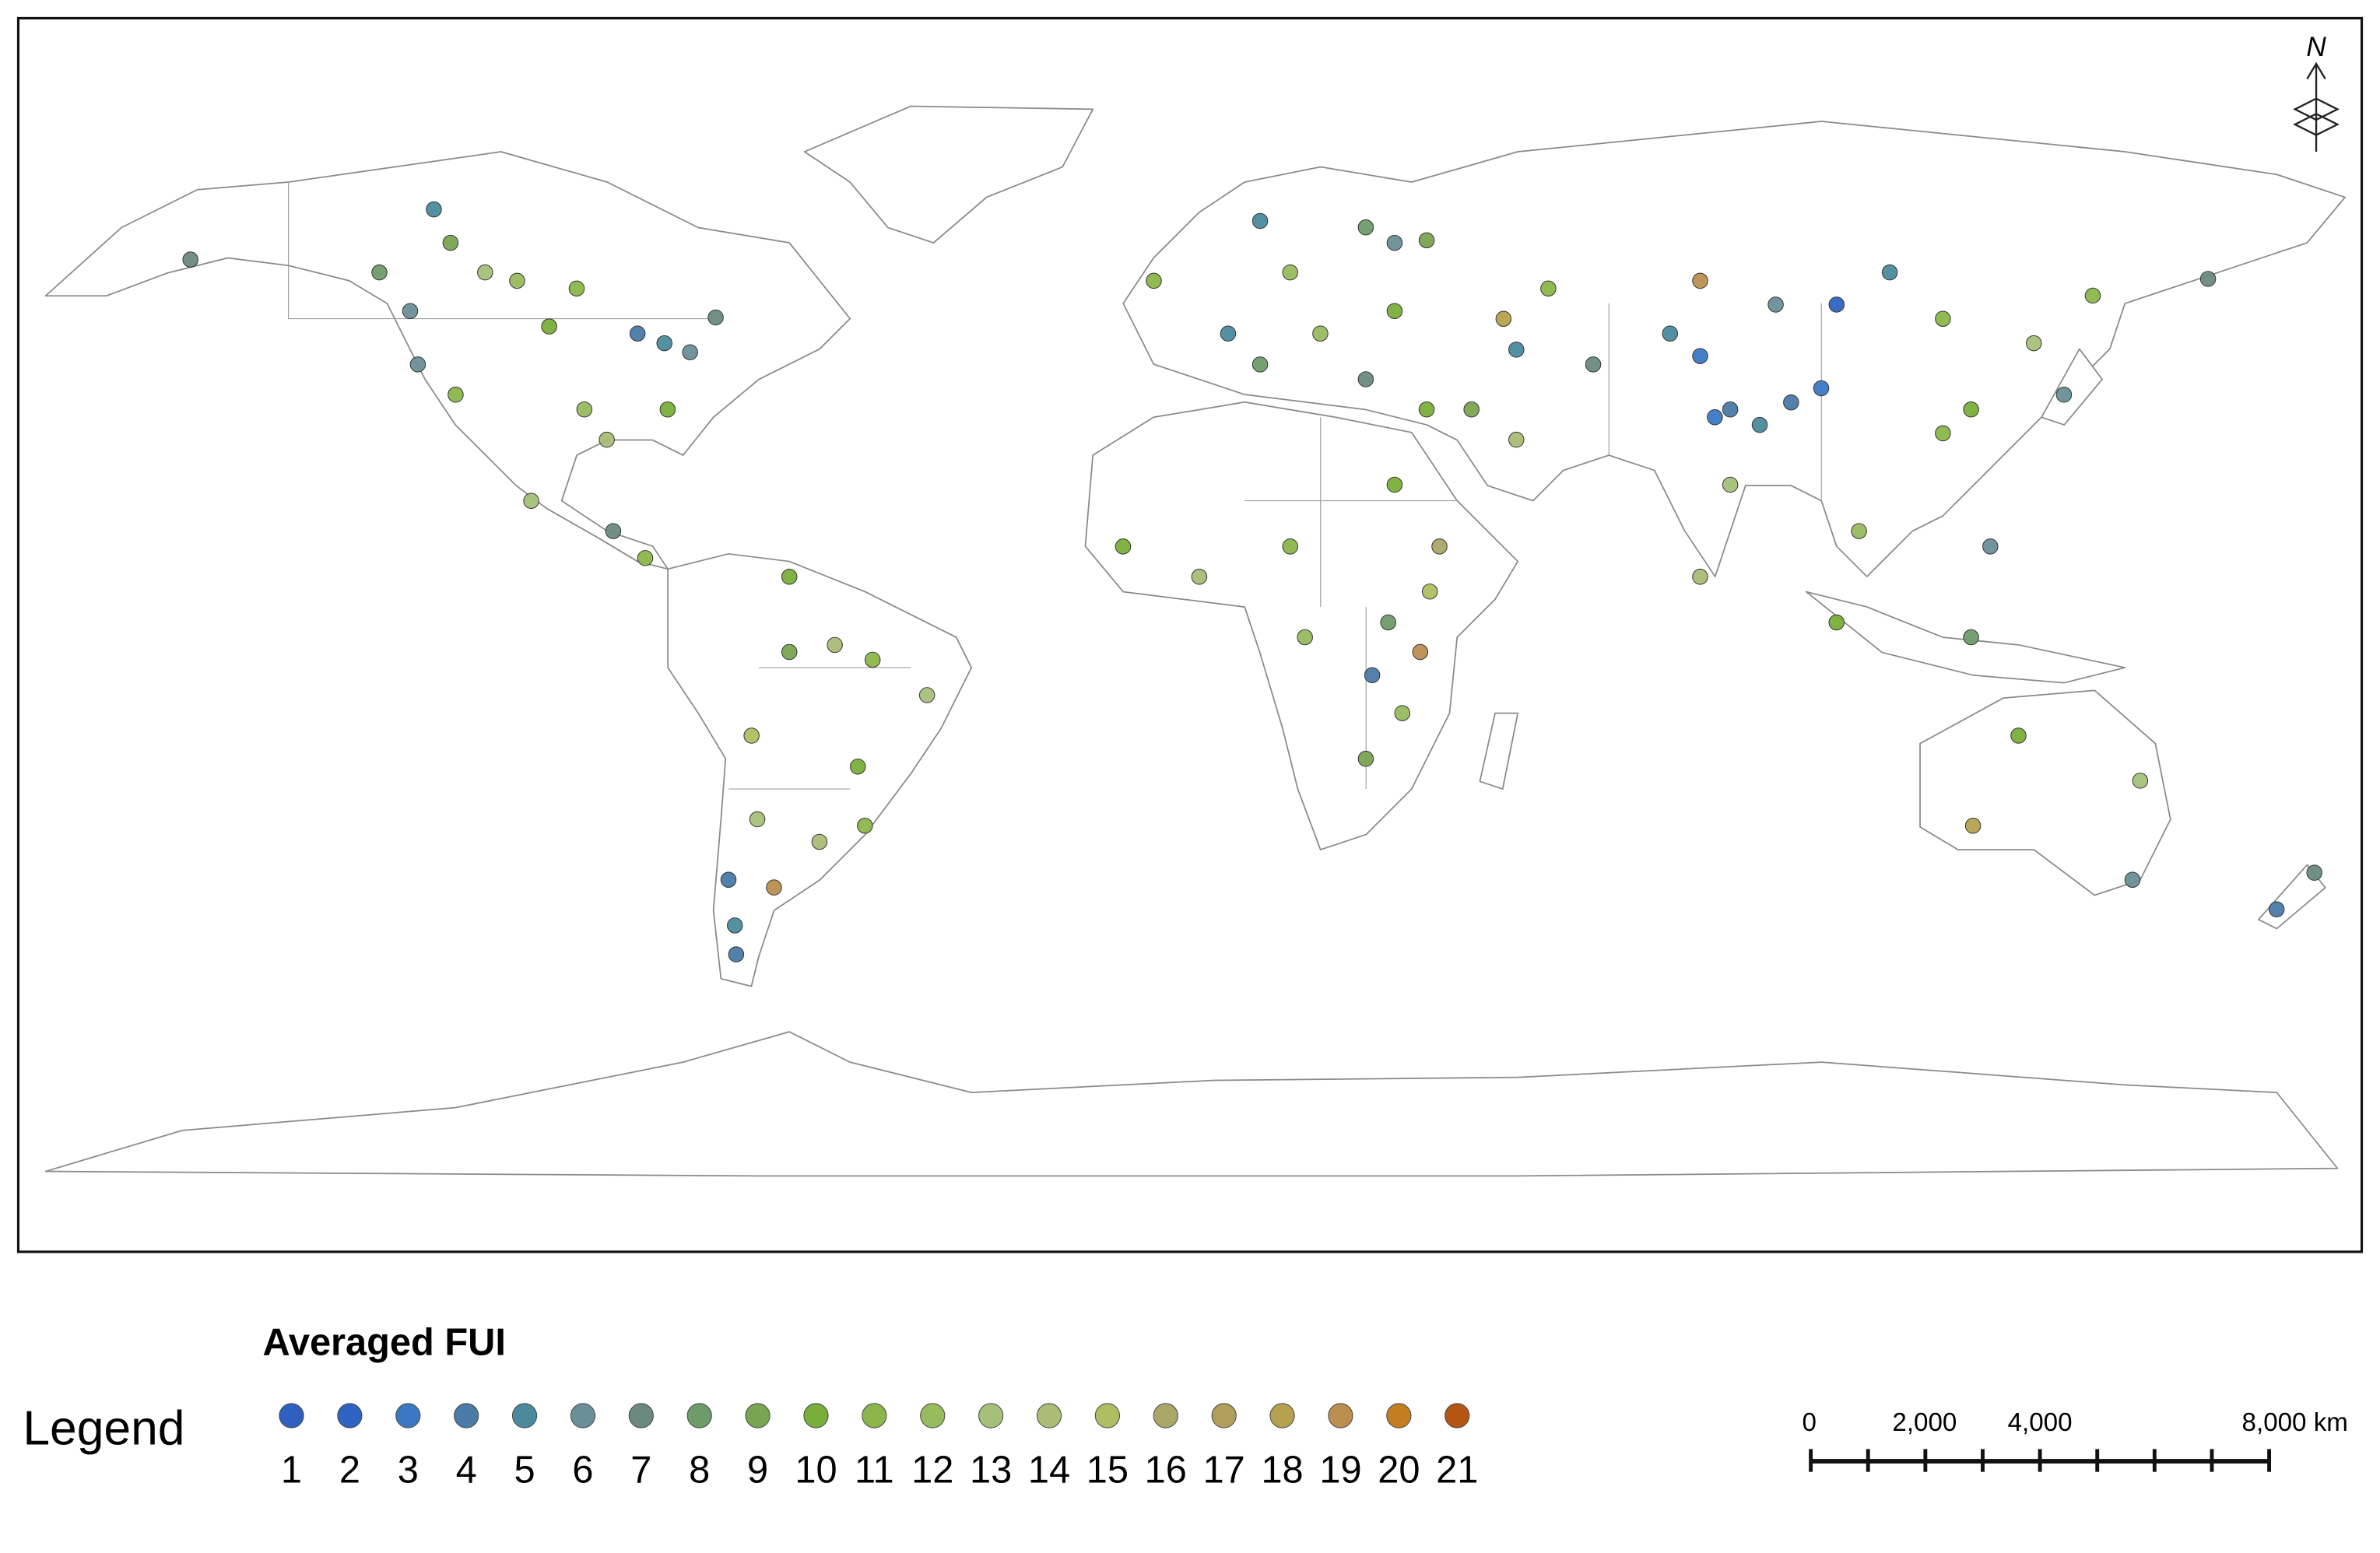 The height and width of the screenshot is (1553, 2380). Describe the element at coordinates (991, 1470) in the screenshot. I see `legend-value: 13` at that location.